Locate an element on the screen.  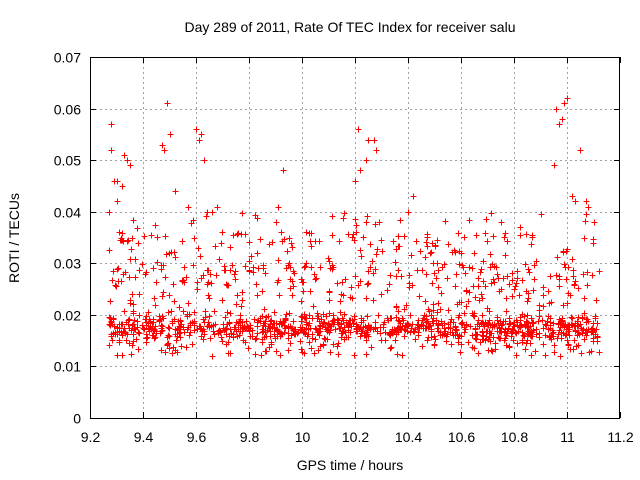
y-tick-label: 0.02 is located at coordinates (67, 316).